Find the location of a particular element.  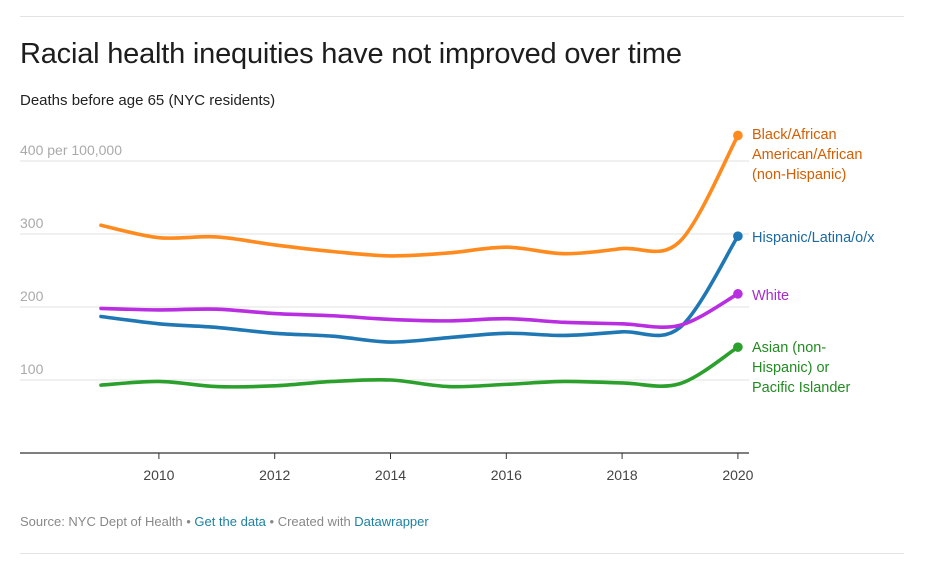

x-tick-label-2018: 2018 is located at coordinates (622, 475).